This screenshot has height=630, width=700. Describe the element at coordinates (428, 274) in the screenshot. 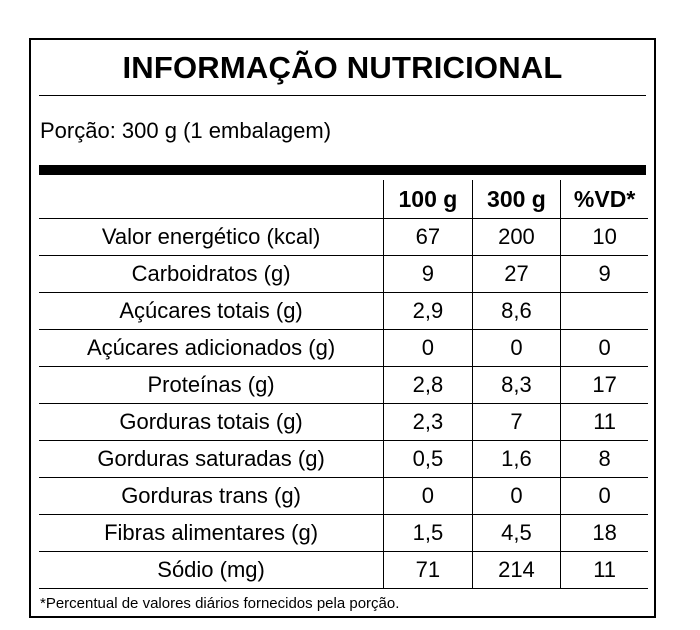

I see `value-per-100g: 9` at that location.